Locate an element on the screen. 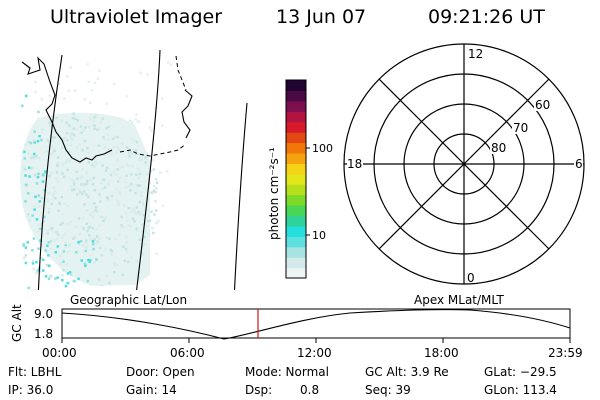 The image size is (600, 400). border-line is located at coordinates (153, 150).